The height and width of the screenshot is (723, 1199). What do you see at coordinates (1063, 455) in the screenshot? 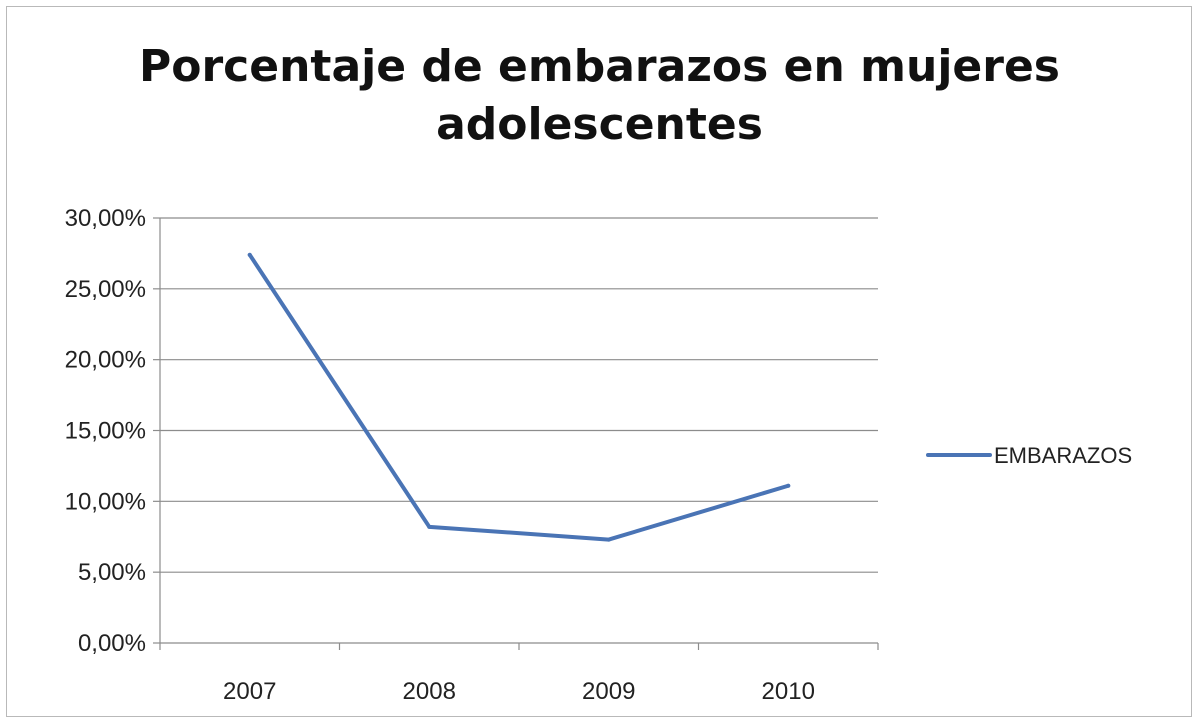
I see `legend-label: EMBARAZOS` at bounding box center [1063, 455].